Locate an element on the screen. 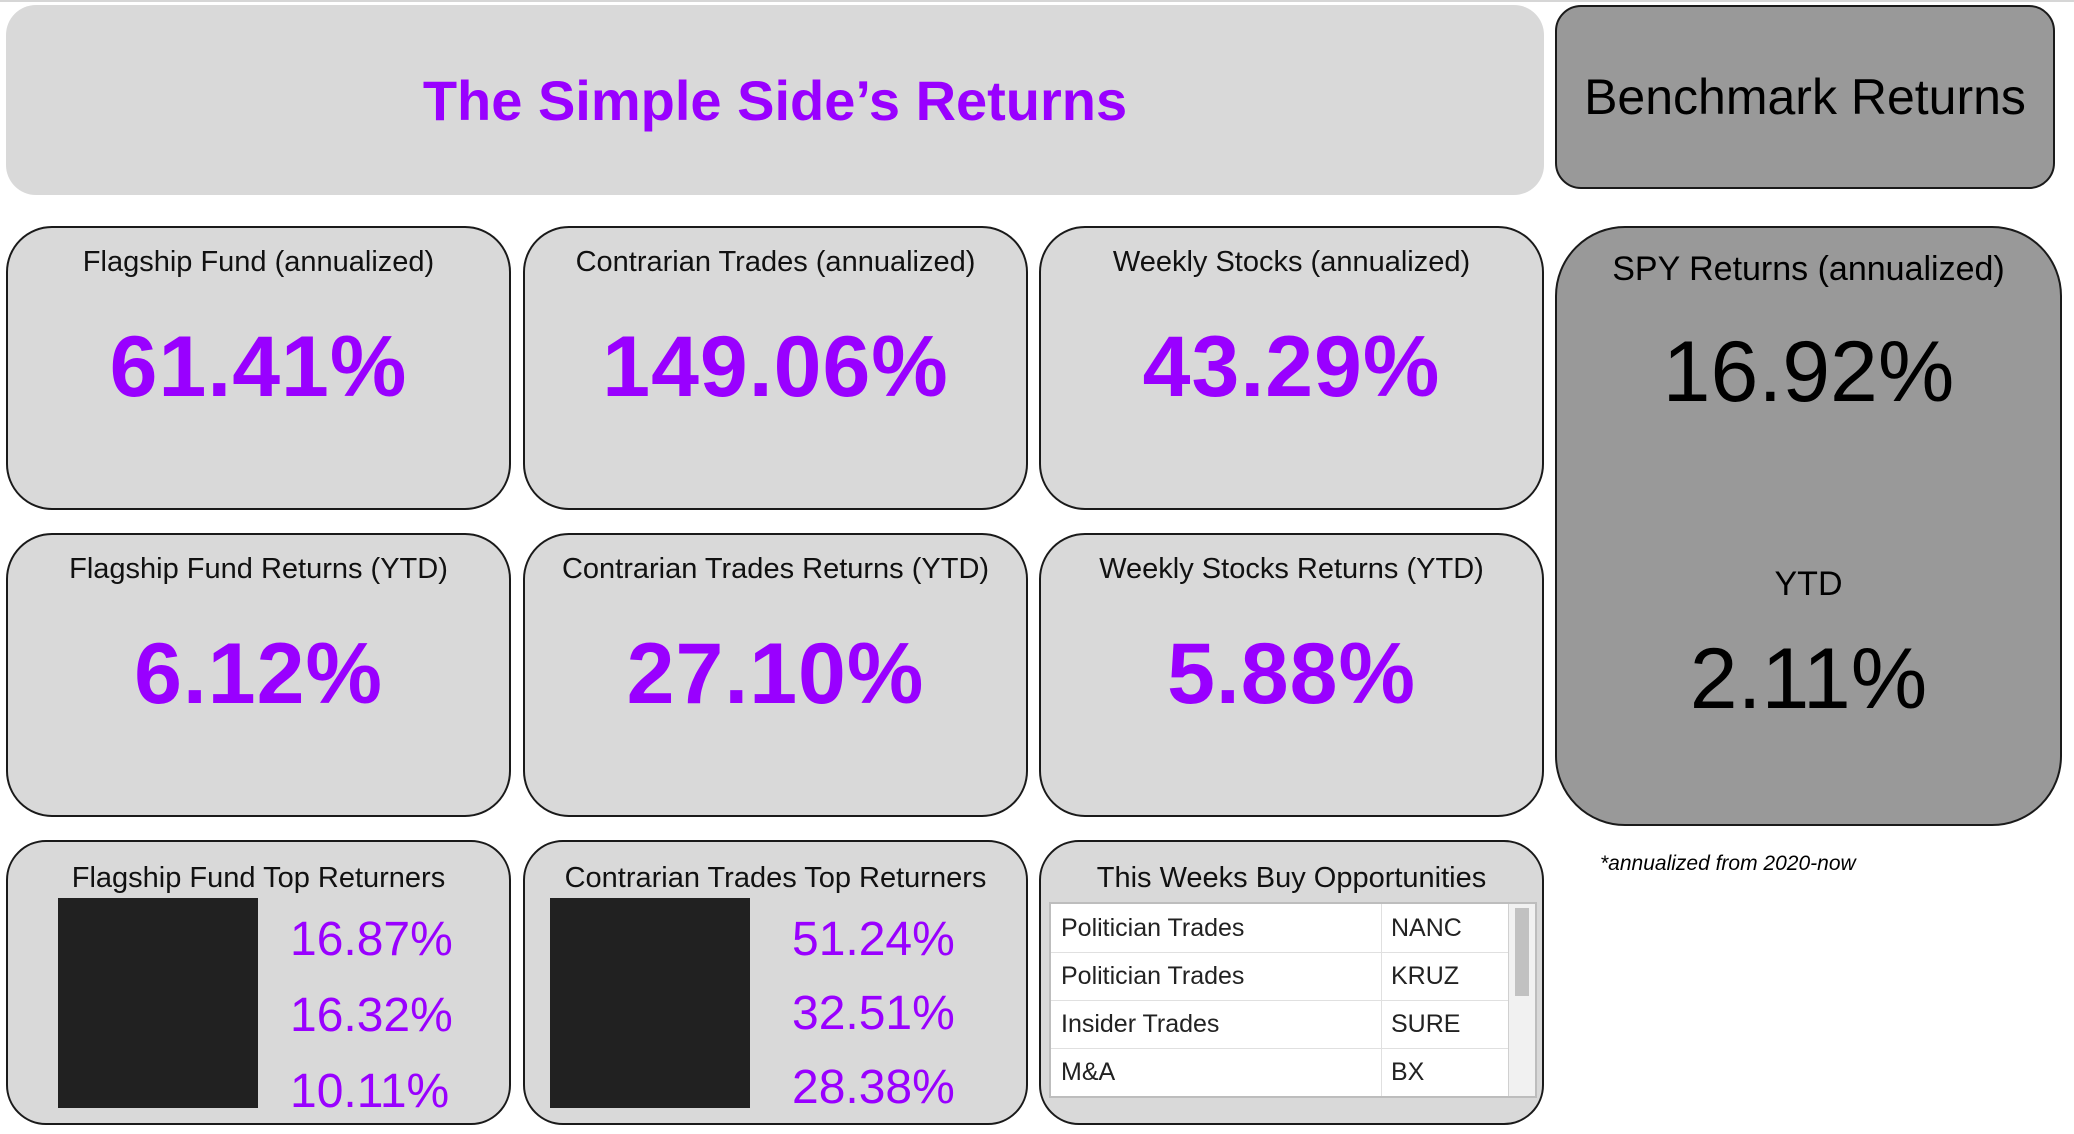 This screenshot has width=2074, height=1134. top-divider is located at coordinates (1037, 1).